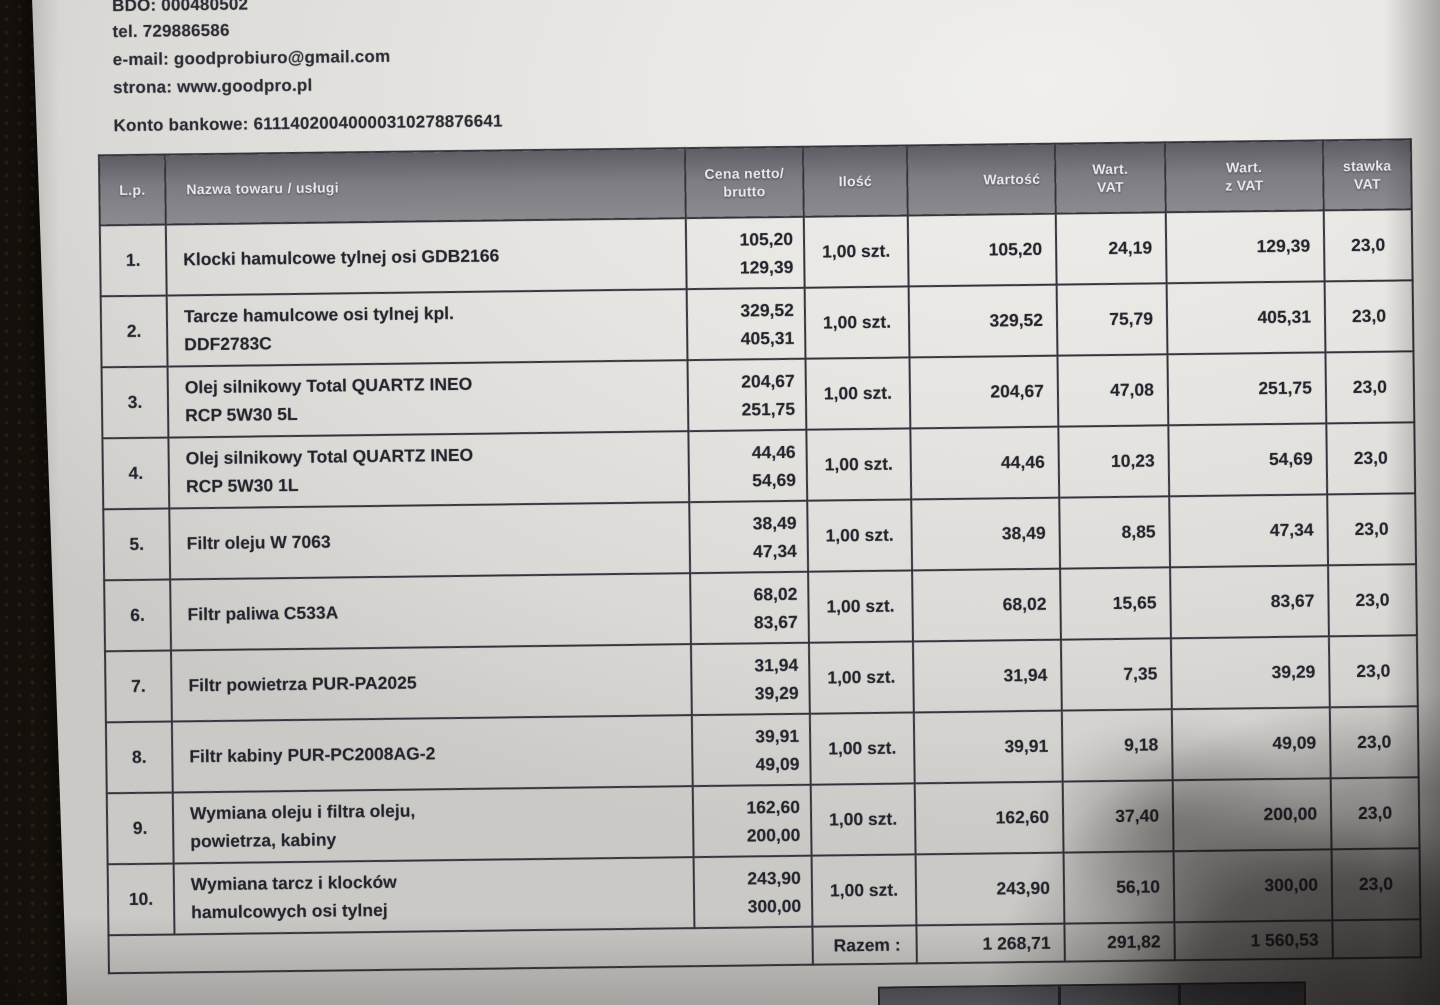  I want to click on item-netto: 39,91, so click(777, 735).